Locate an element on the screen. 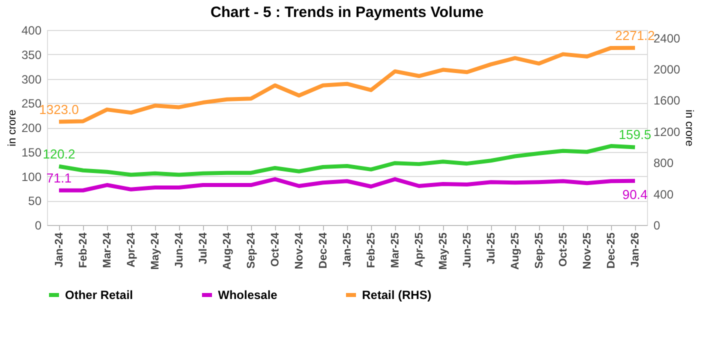 Image resolution: width=727 pixels, height=348 pixels. data-label: 2271.2 is located at coordinates (635, 35).